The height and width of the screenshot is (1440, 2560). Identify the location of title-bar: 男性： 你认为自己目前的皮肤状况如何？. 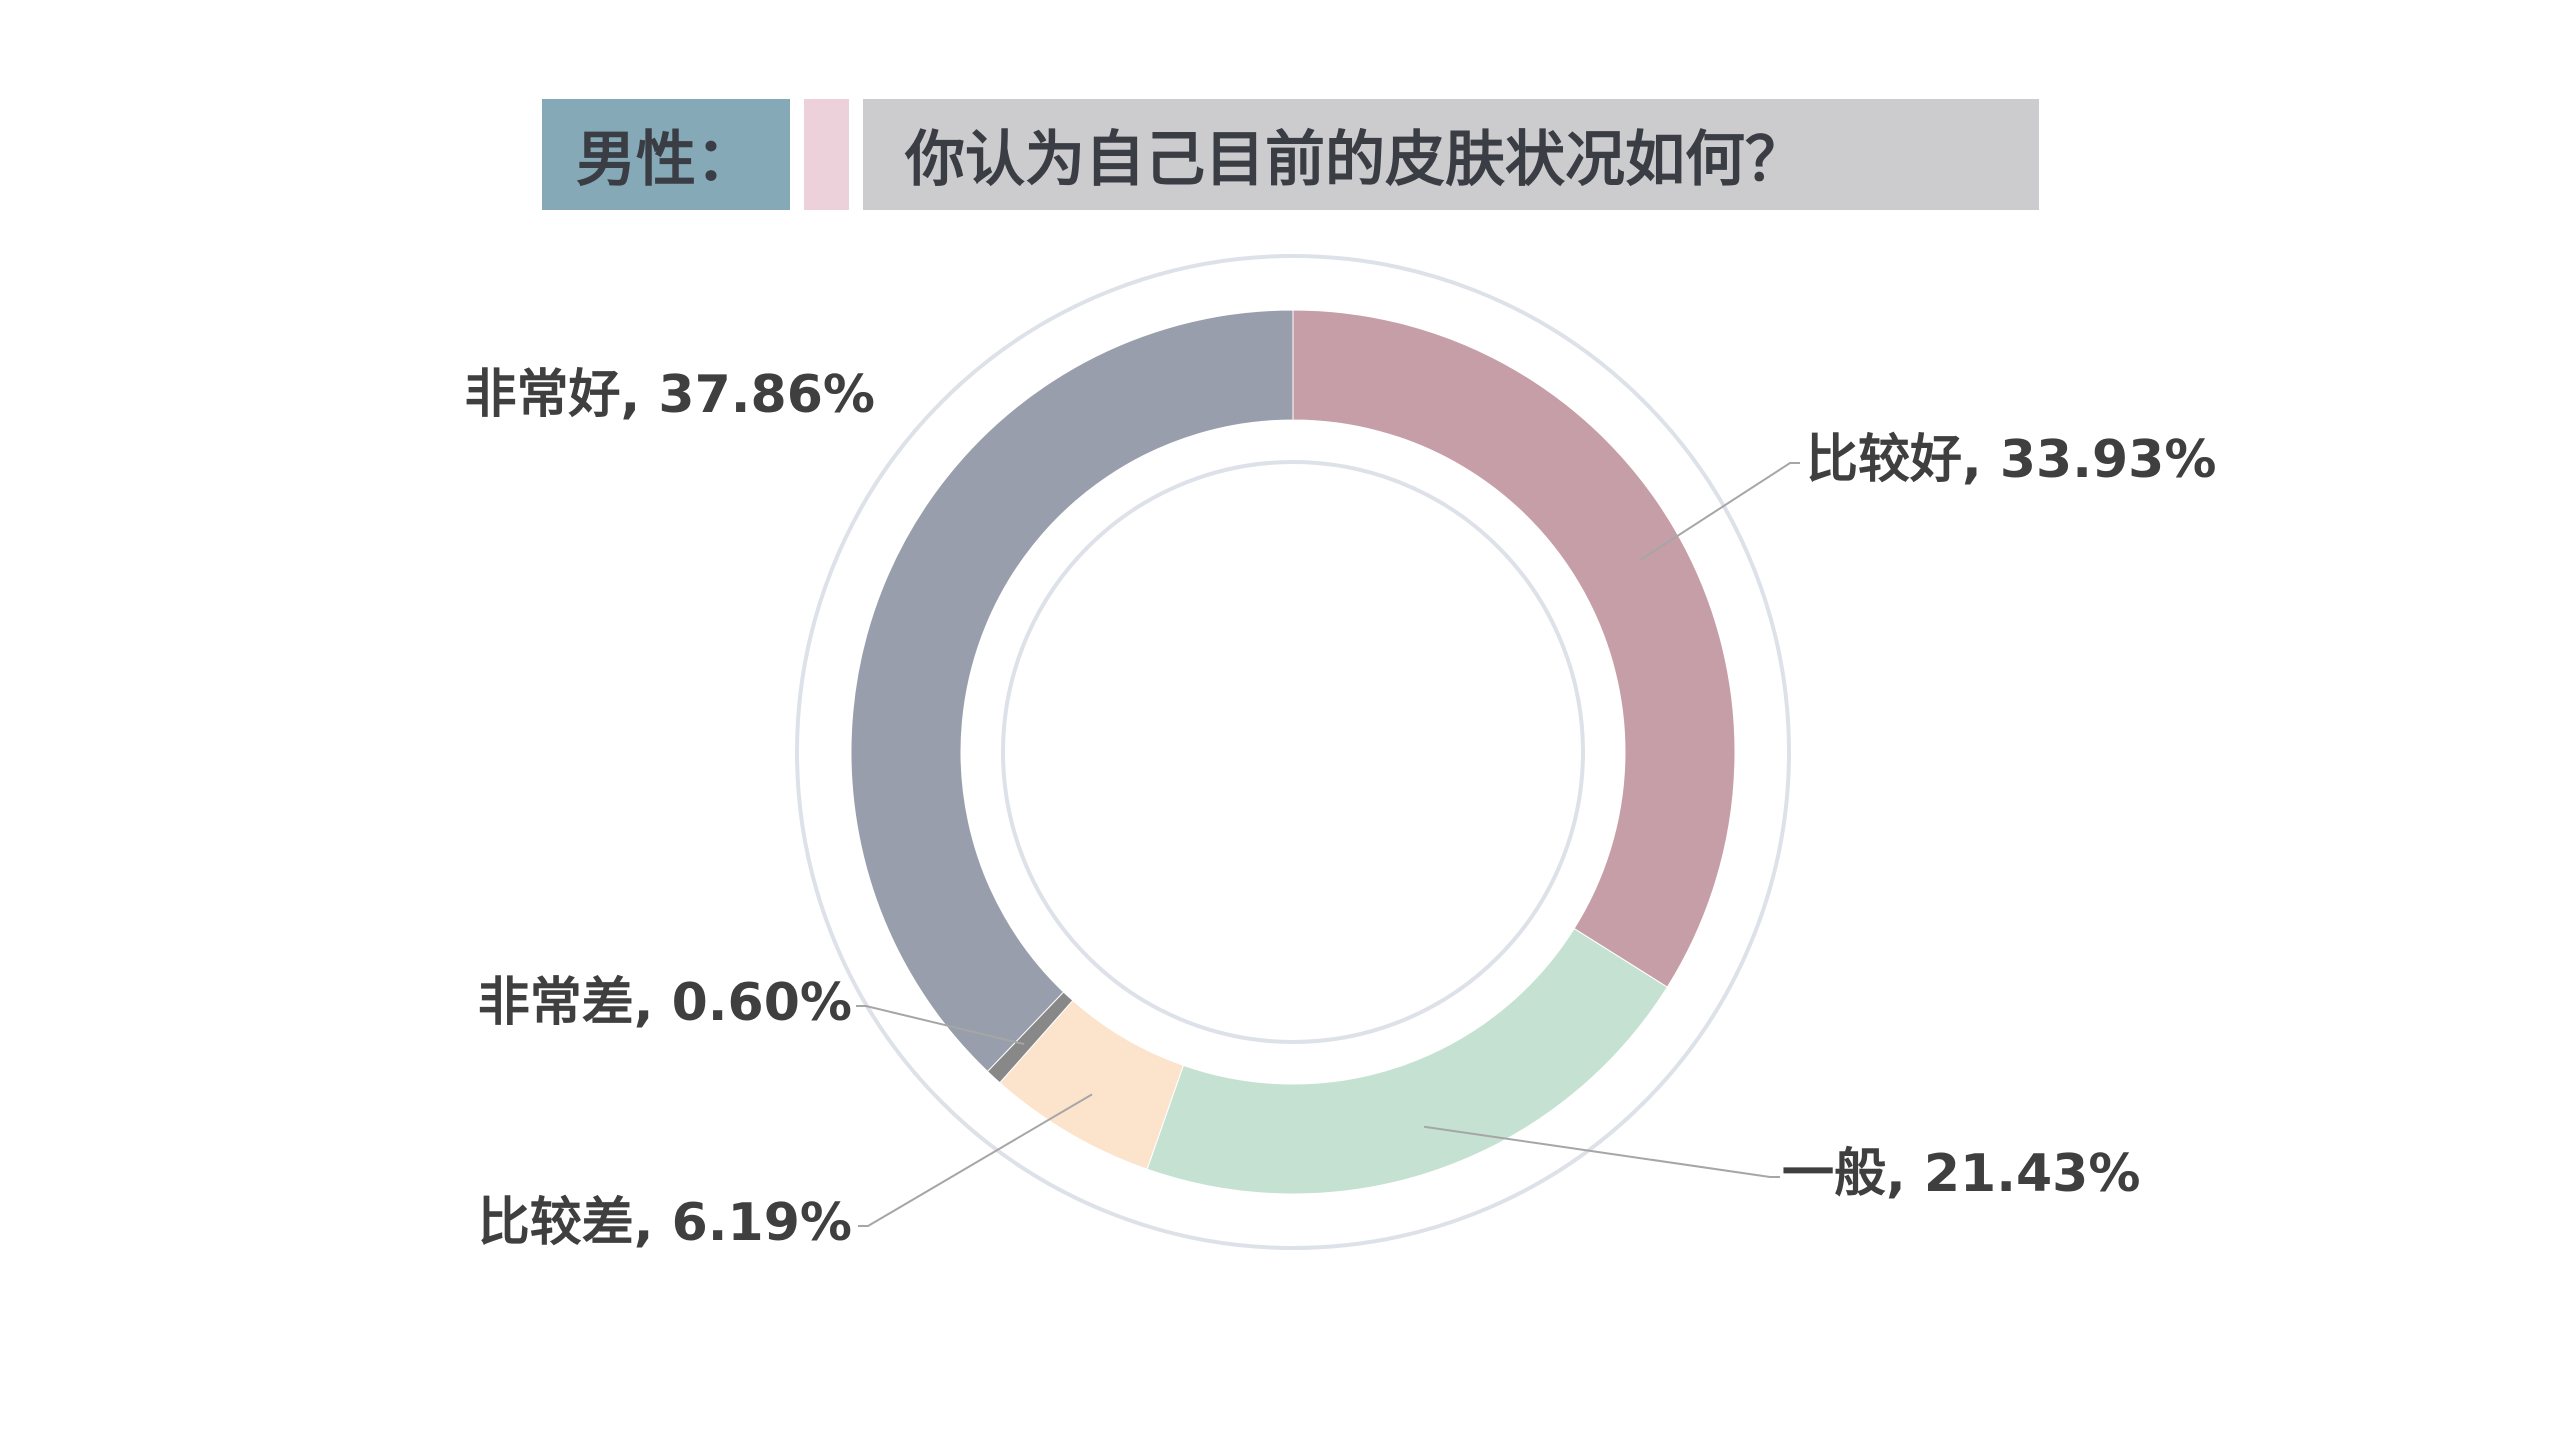
(1290, 154).